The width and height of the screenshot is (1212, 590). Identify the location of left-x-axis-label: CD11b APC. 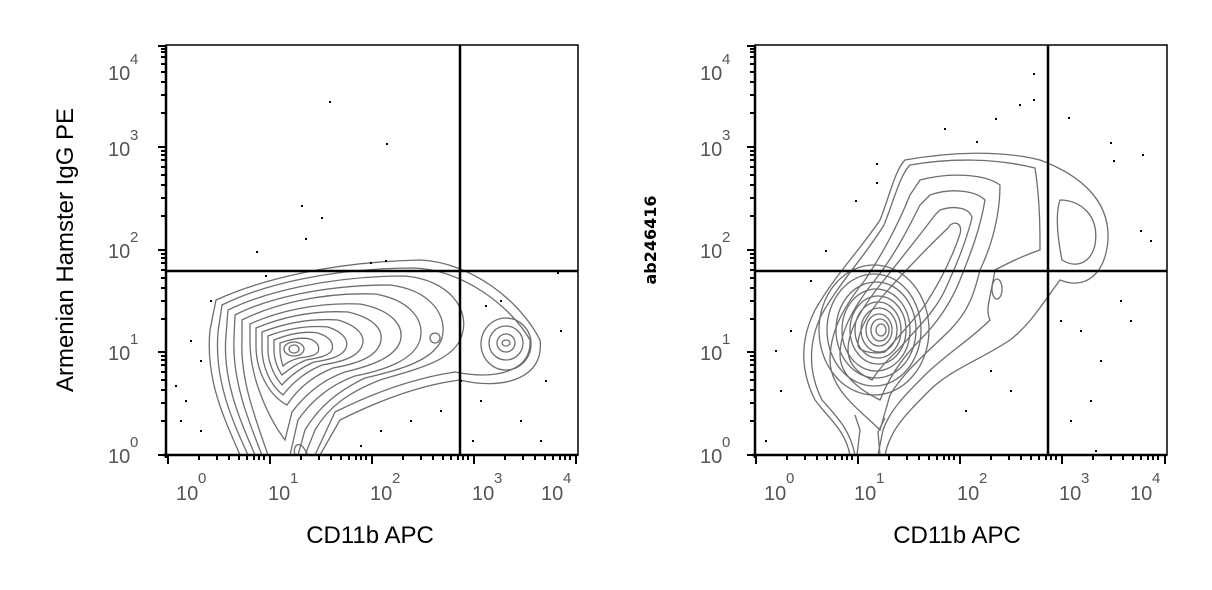
(370, 535).